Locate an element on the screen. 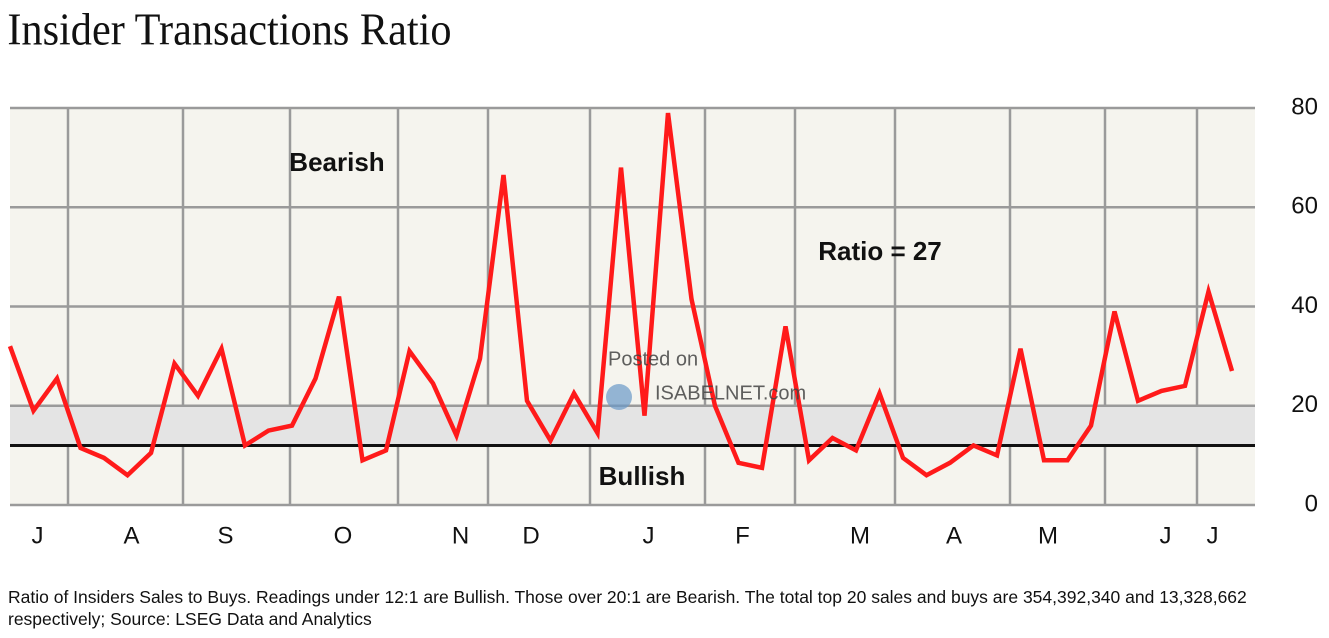 The image size is (1329, 638). annotation: Bullish is located at coordinates (642, 476).